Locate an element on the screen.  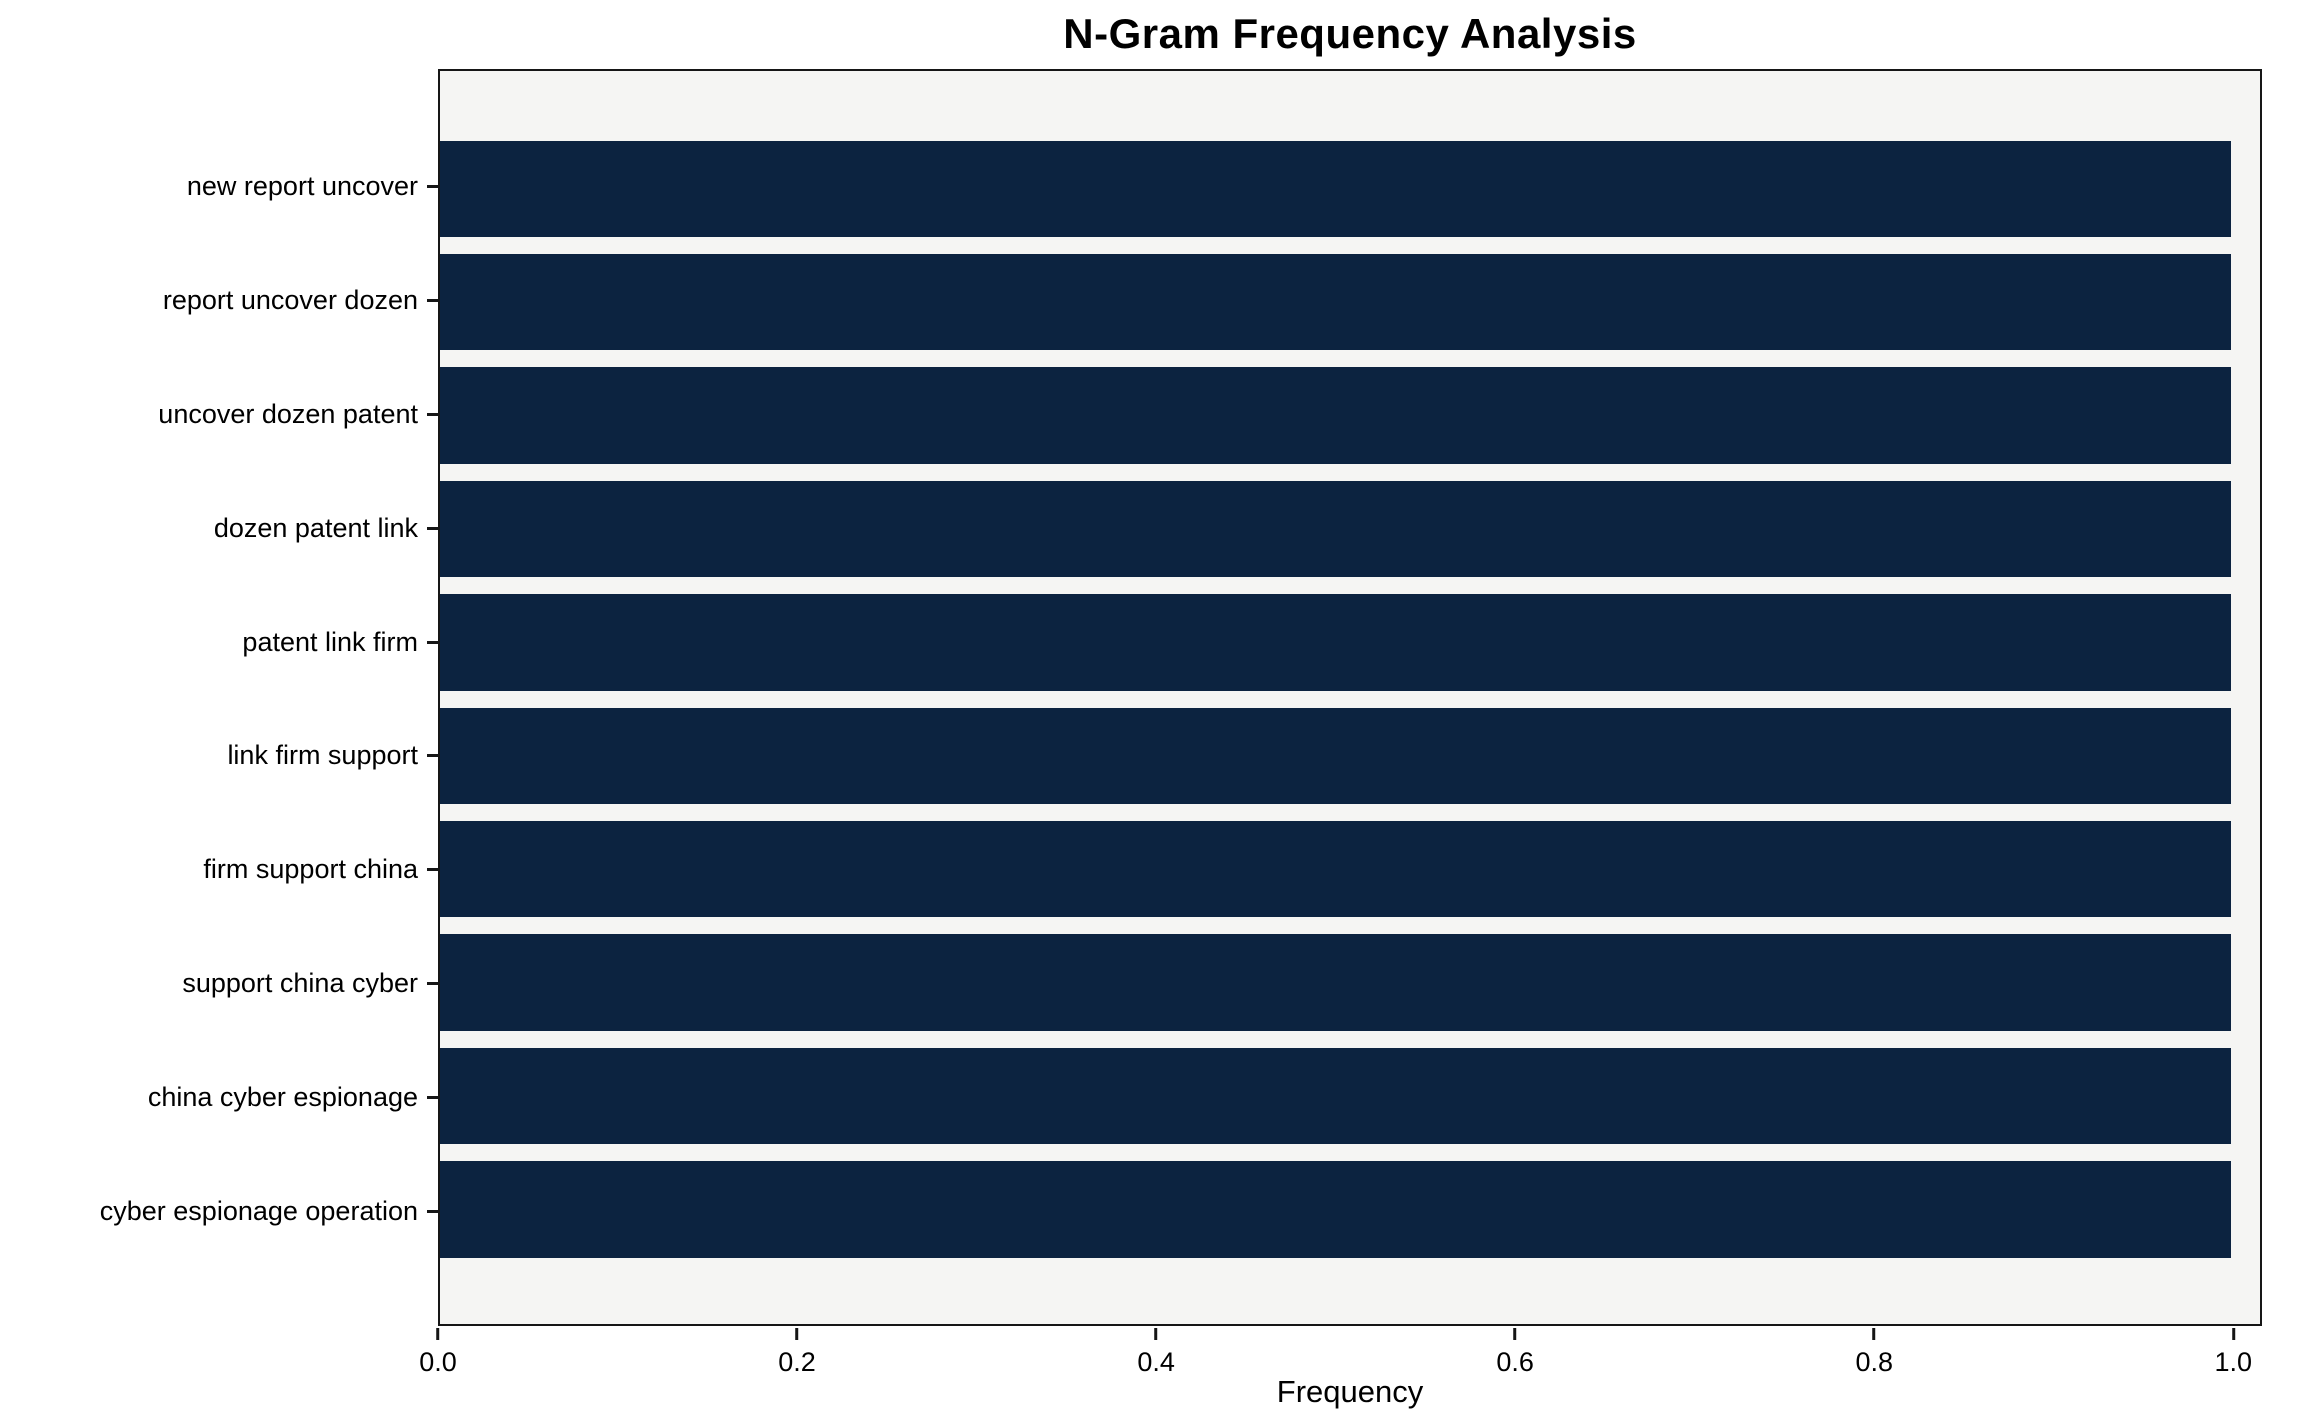
y-tick: china cyber espionage is located at coordinates (219, 1097).